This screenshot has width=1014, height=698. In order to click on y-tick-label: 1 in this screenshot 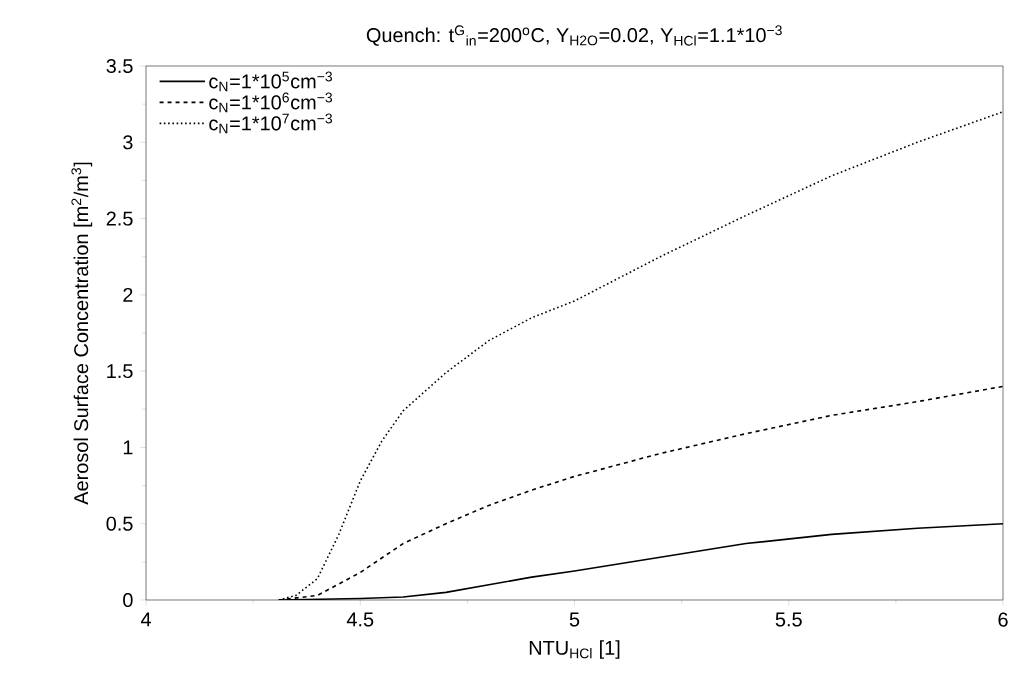, I will do `click(128, 447)`.